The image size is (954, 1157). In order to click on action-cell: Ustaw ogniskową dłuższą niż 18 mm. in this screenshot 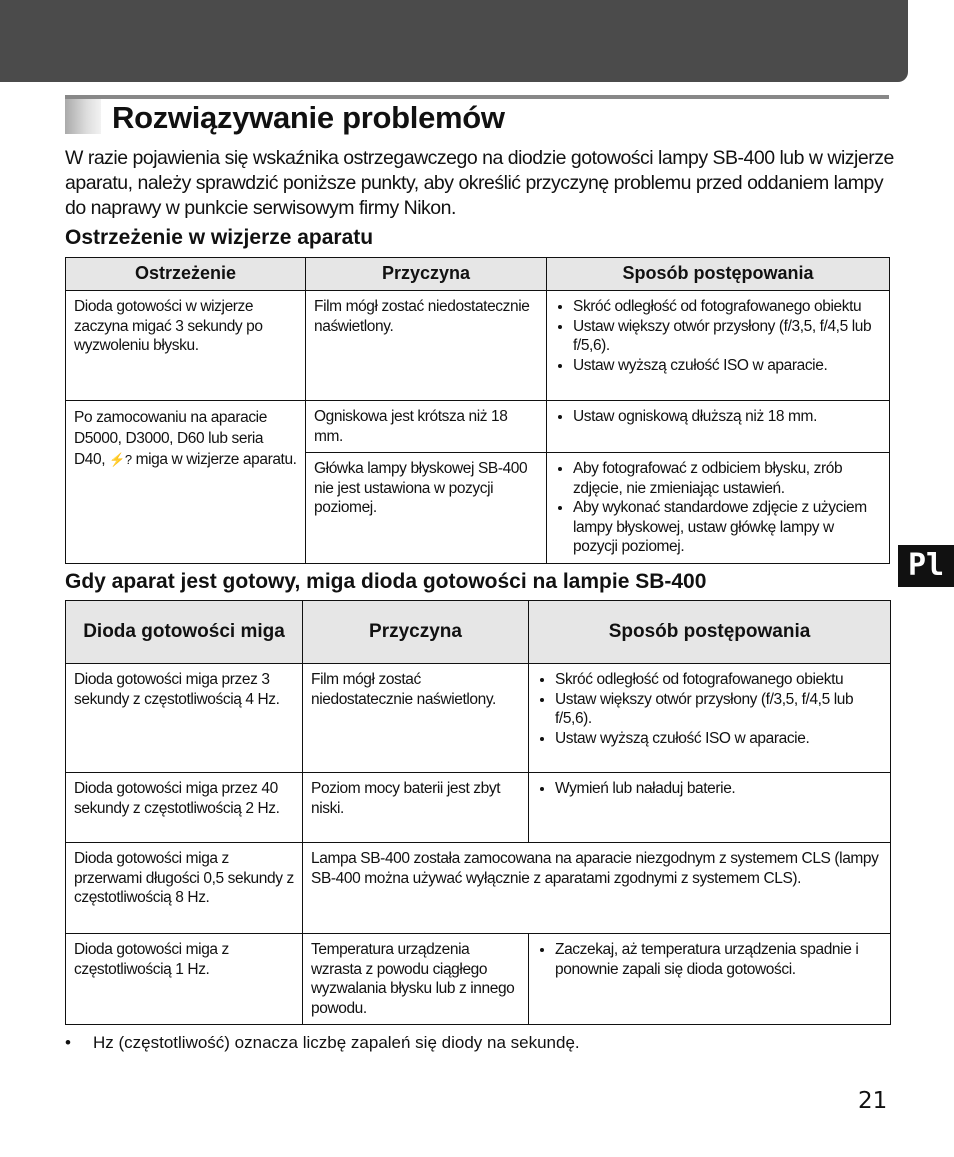, I will do `click(718, 426)`.